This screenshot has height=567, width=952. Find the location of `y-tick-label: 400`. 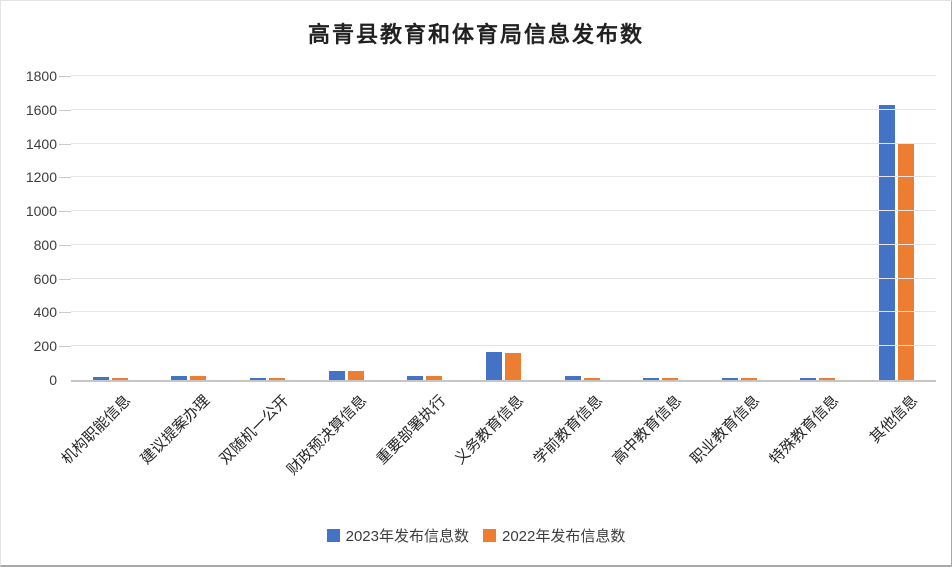

y-tick-label: 400 is located at coordinates (45, 312).